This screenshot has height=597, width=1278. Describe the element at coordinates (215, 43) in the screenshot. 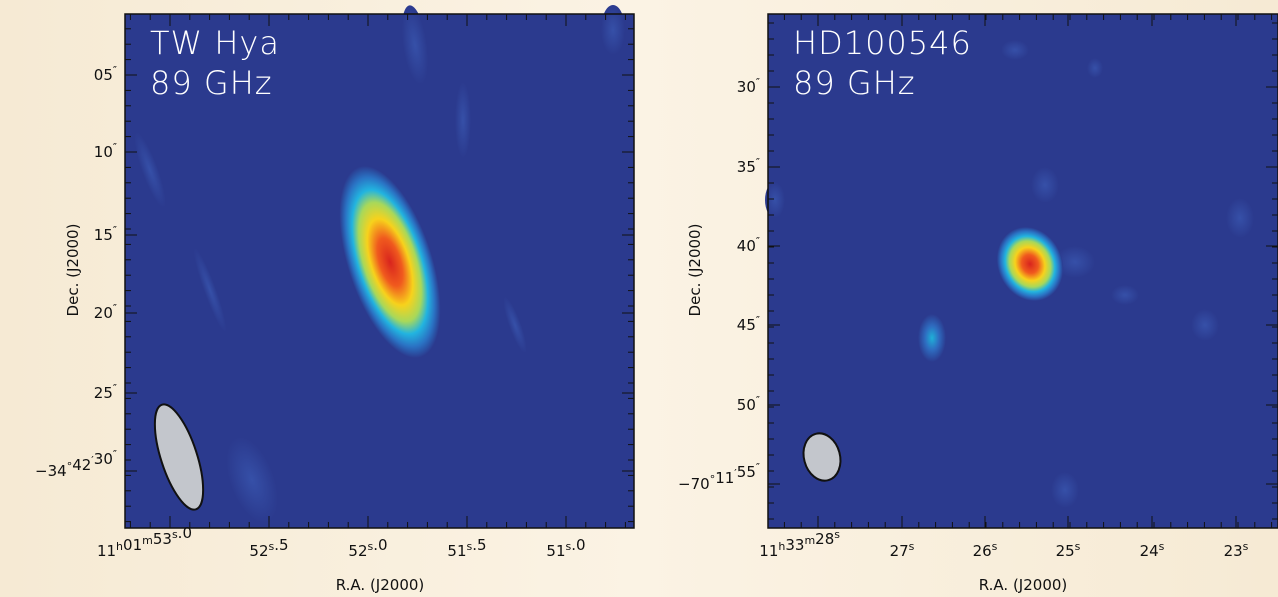

I see `panel-title: TW Hya` at that location.